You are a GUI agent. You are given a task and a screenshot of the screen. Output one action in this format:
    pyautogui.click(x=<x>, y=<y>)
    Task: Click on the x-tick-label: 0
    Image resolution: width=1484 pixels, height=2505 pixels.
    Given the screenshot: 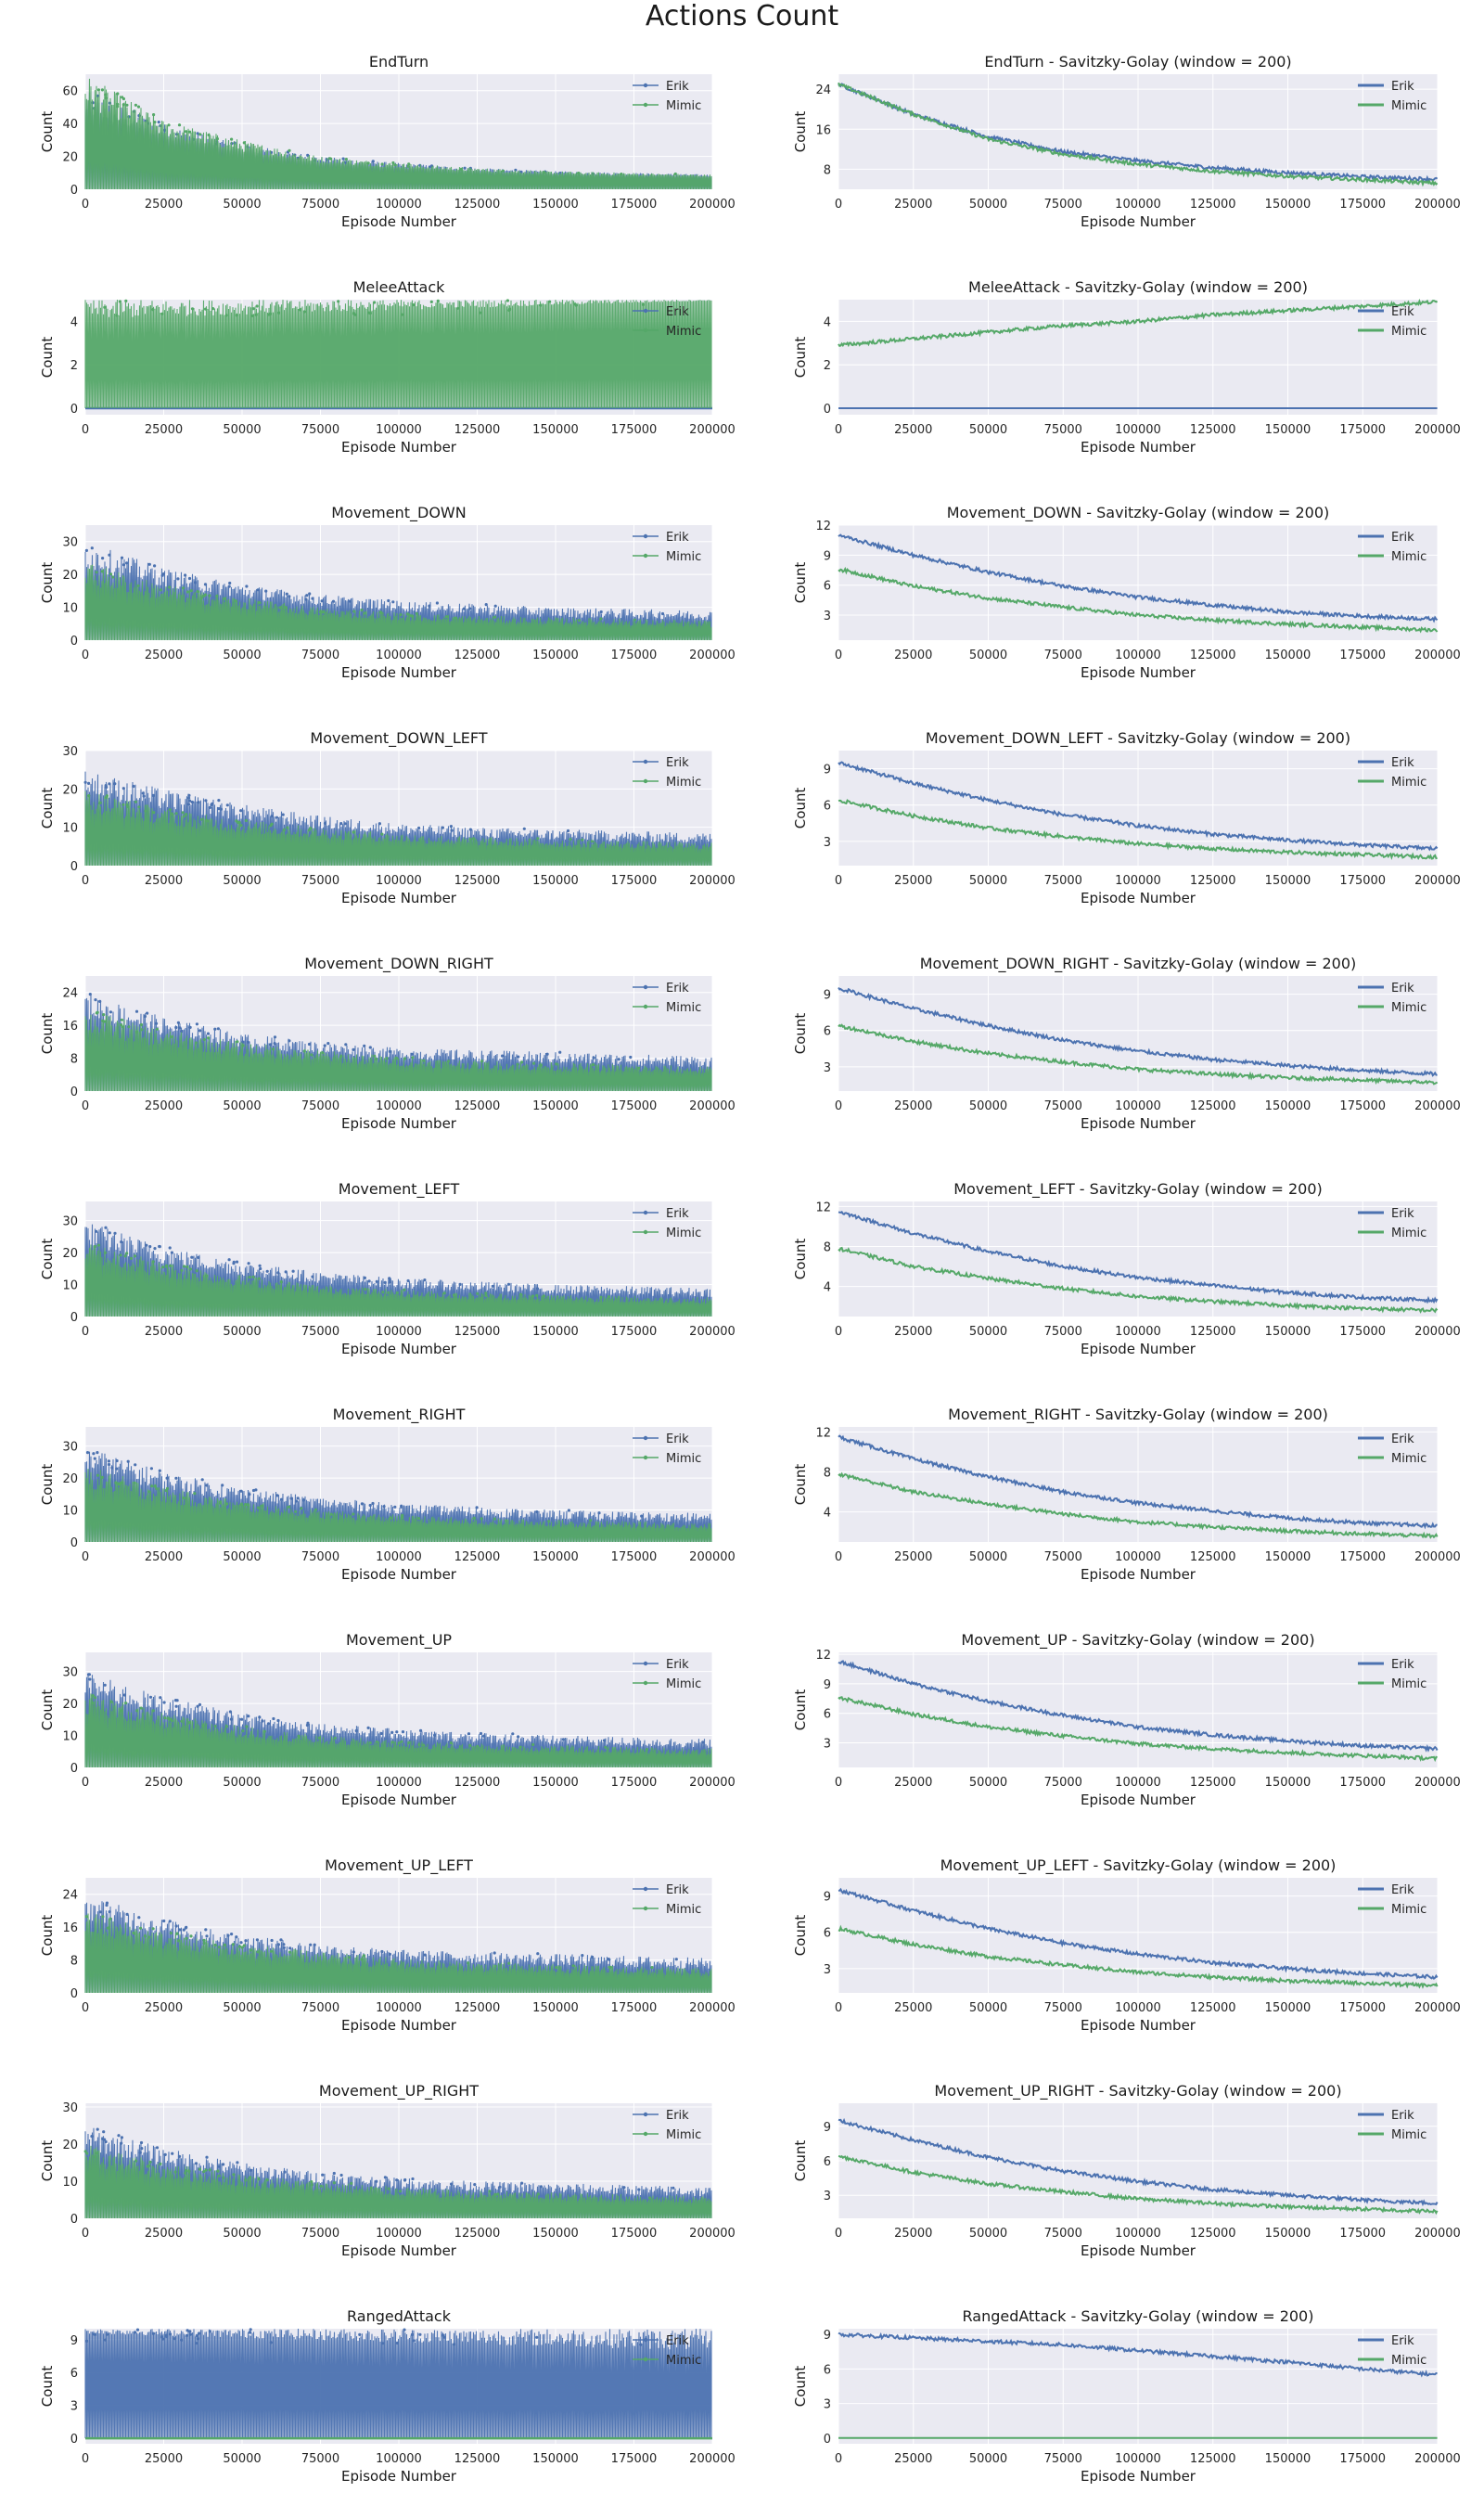 What is the action you would take?
    pyautogui.click(x=85, y=1332)
    